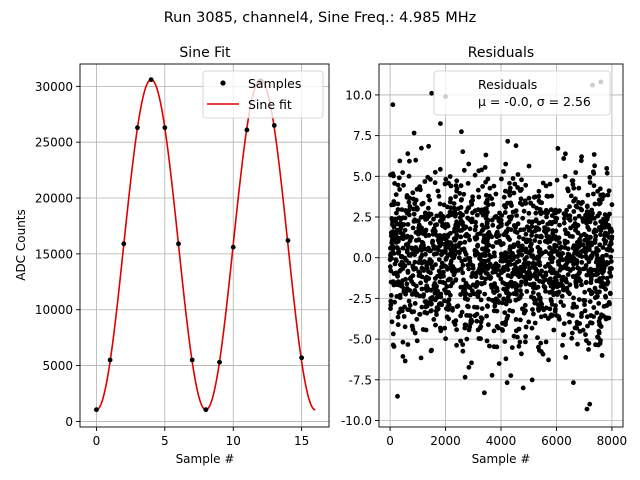  What do you see at coordinates (445, 441) in the screenshot?
I see `residuals-xtick-label: 2000` at bounding box center [445, 441].